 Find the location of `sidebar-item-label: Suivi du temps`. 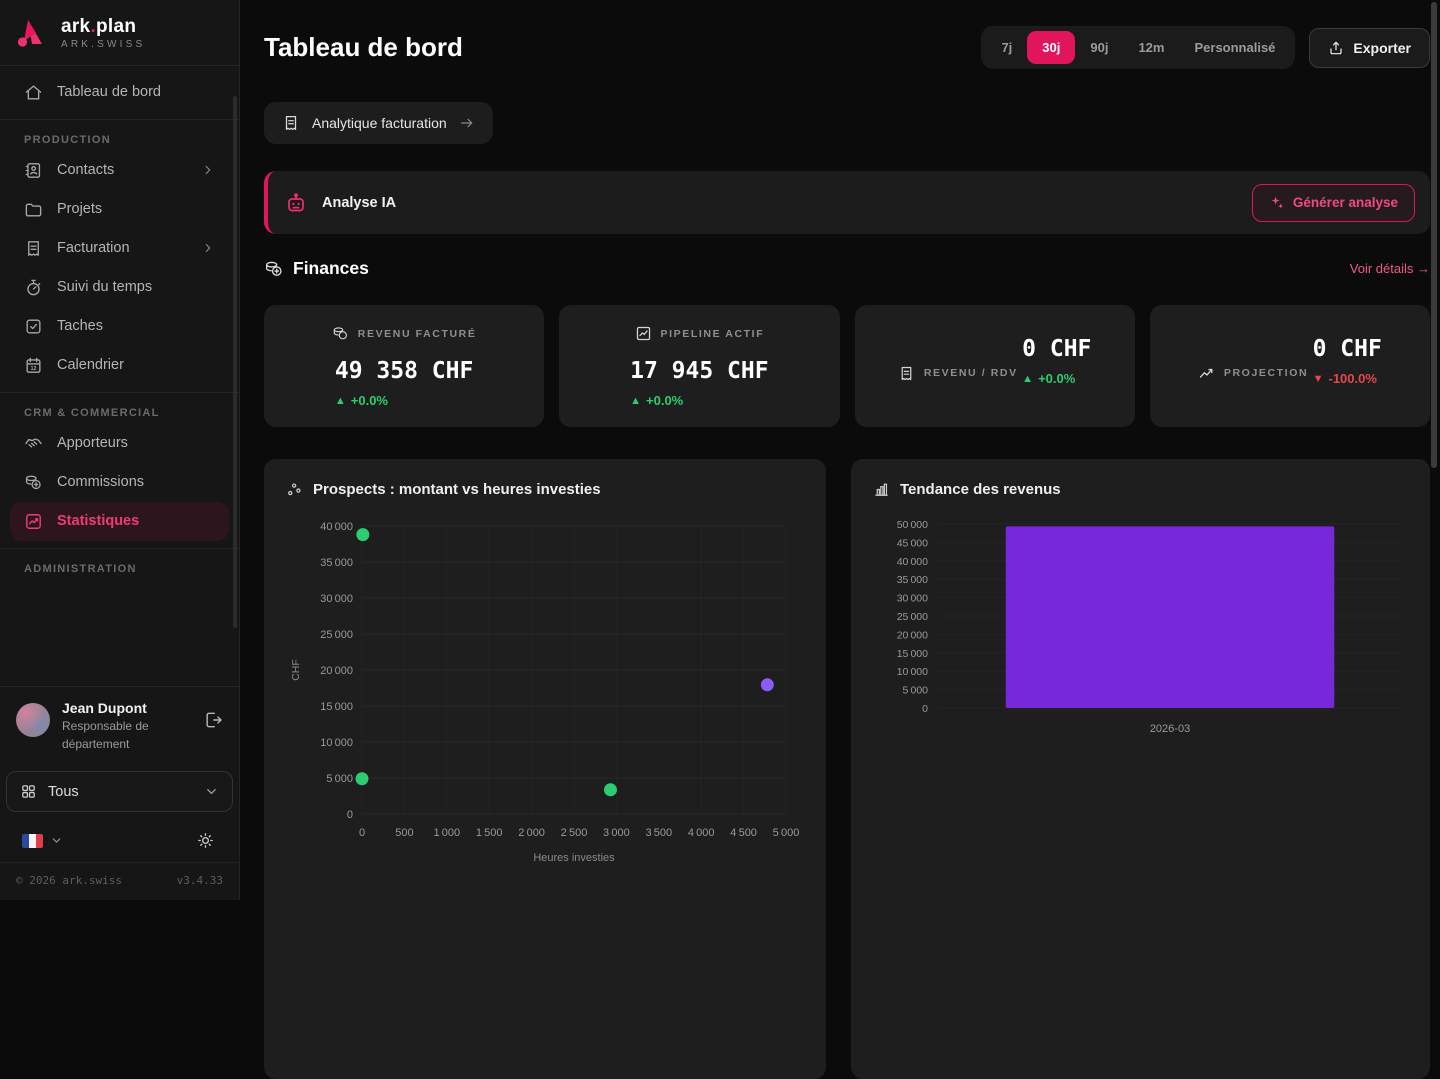

sidebar-item-label: Suivi du temps is located at coordinates (105, 287).